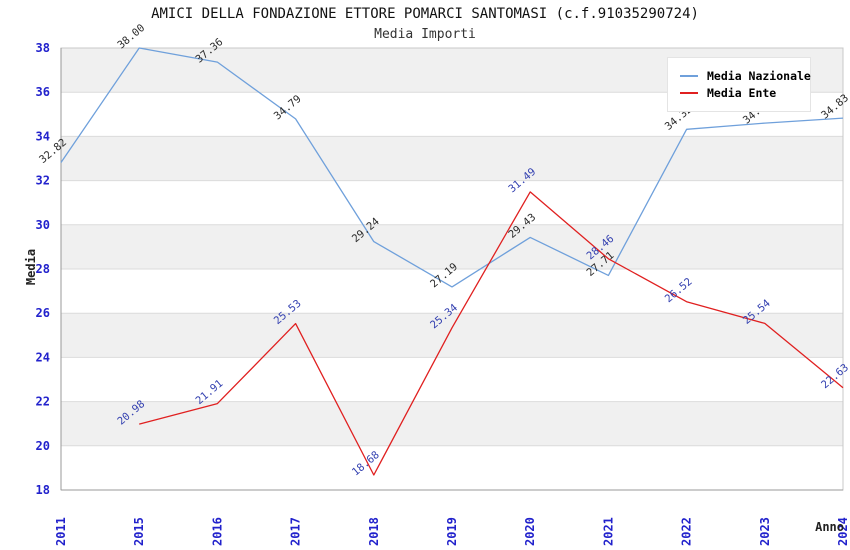 This screenshot has height=550, width=850. Describe the element at coordinates (759, 76) in the screenshot. I see `legend-label-nazionale: Media Nazionale` at that location.